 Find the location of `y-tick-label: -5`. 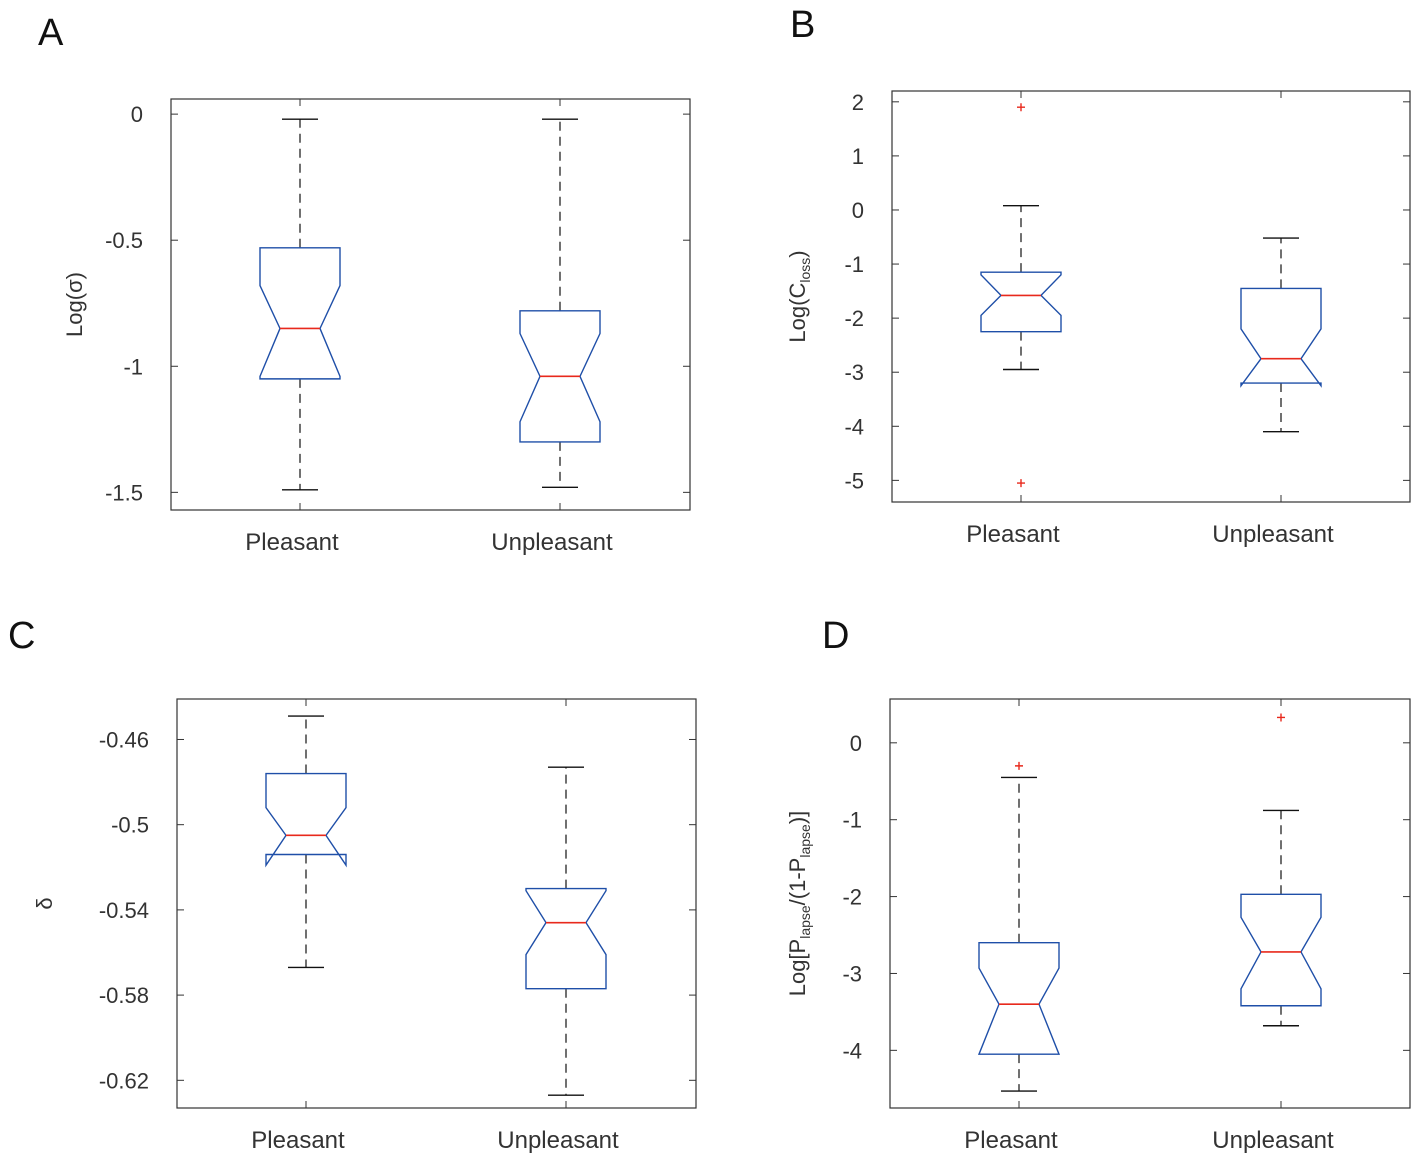

y-tick-label: -5 is located at coordinates (854, 480).